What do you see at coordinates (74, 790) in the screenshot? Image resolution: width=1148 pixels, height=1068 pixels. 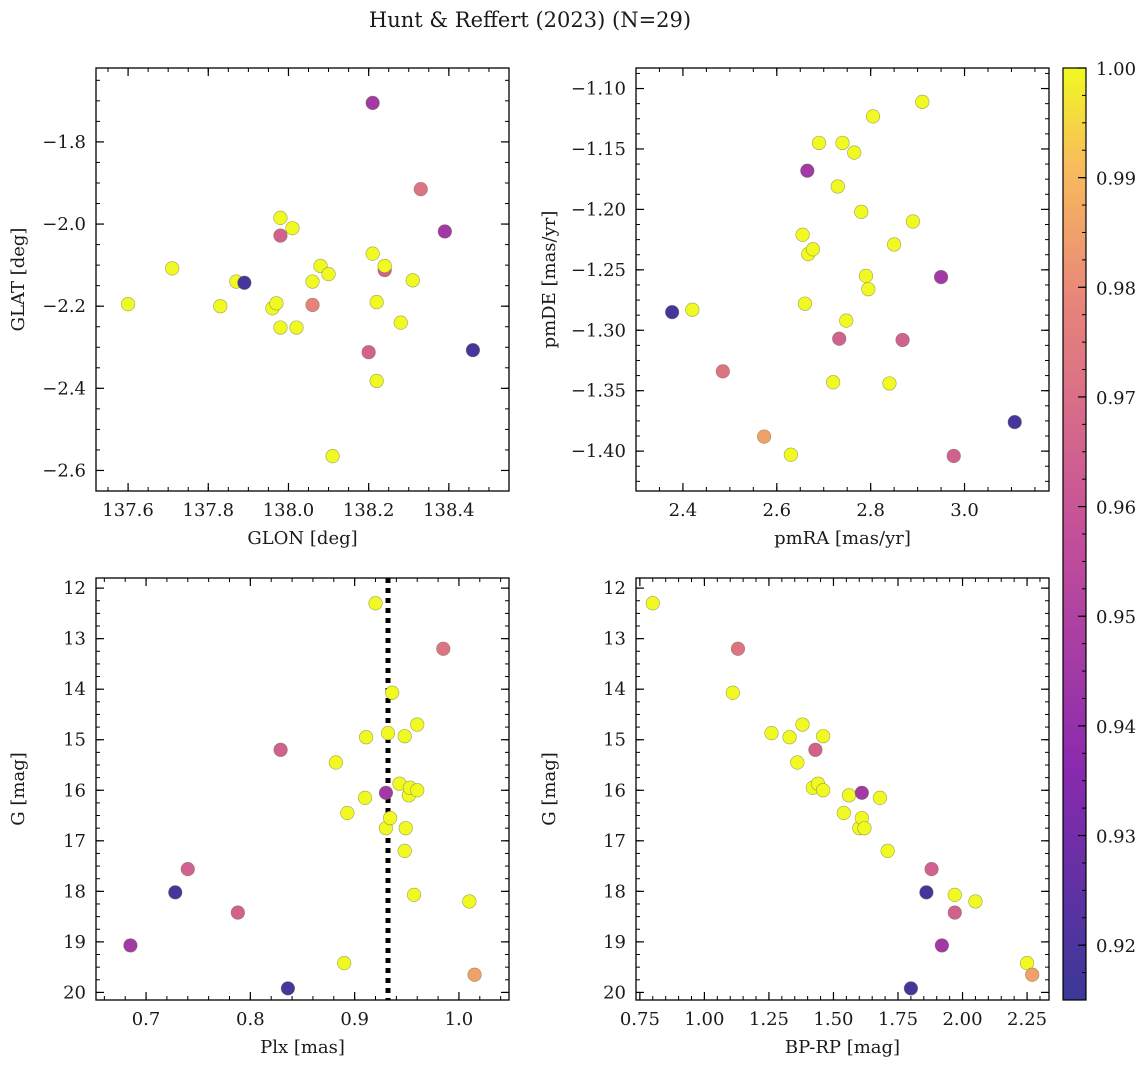 I see `y-tick-label: 16` at bounding box center [74, 790].